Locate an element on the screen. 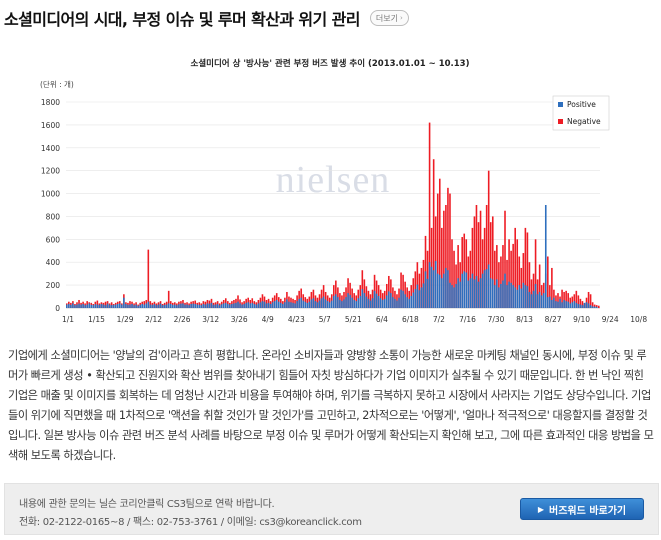 This screenshot has width=661, height=540. y-tick-label: 200 is located at coordinates (53, 285).